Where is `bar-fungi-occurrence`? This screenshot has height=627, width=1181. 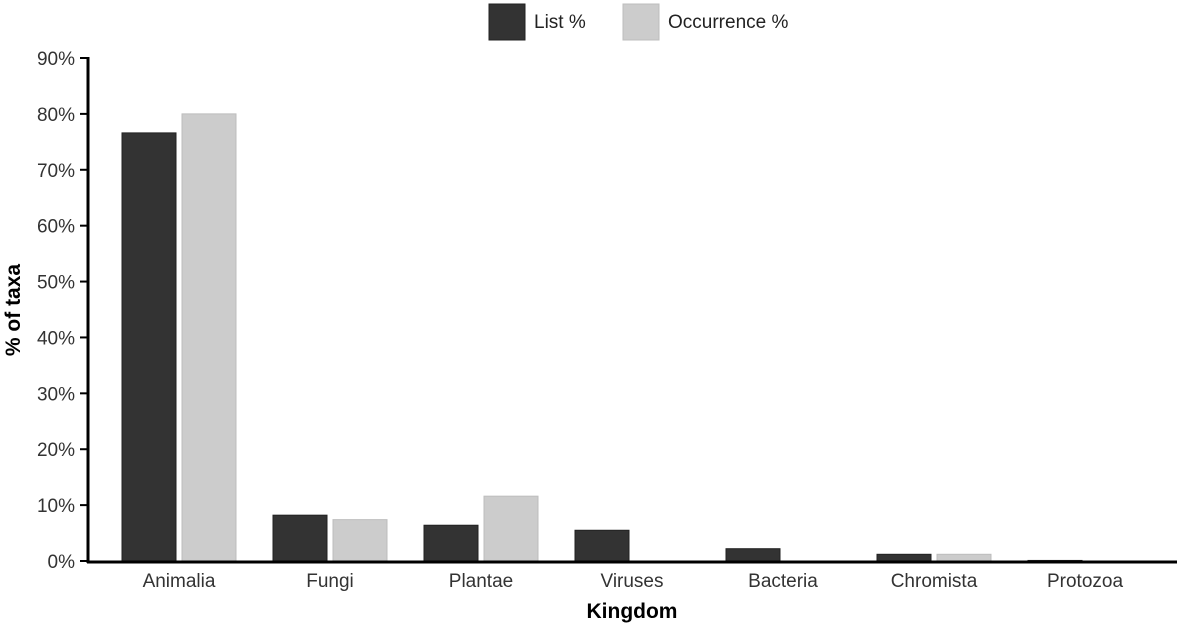 bar-fungi-occurrence is located at coordinates (360, 540).